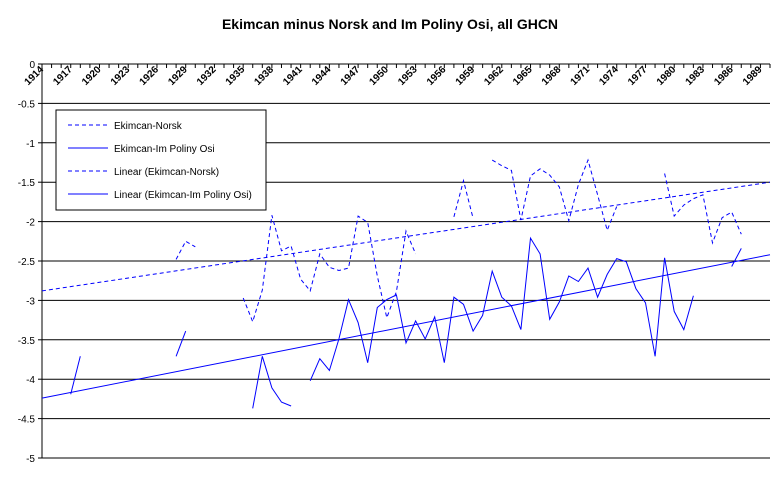 The image size is (780, 479). What do you see at coordinates (408, 76) in the screenshot?
I see `x-tick-label: 1953` at bounding box center [408, 76].